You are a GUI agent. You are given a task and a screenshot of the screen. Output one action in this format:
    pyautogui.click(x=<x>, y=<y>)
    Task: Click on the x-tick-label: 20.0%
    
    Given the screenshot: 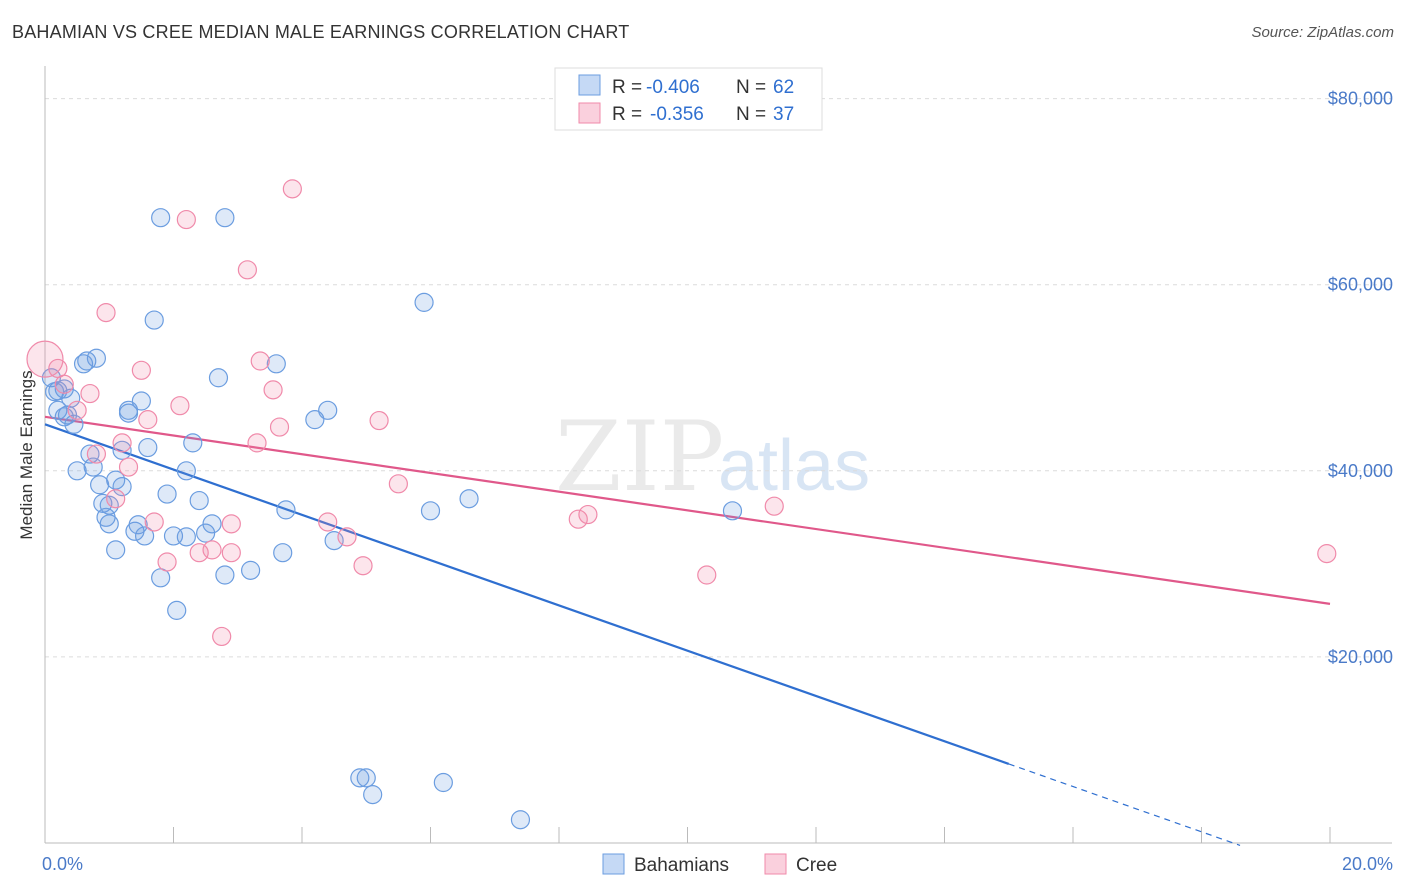 What is the action you would take?
    pyautogui.click(x=1367, y=864)
    